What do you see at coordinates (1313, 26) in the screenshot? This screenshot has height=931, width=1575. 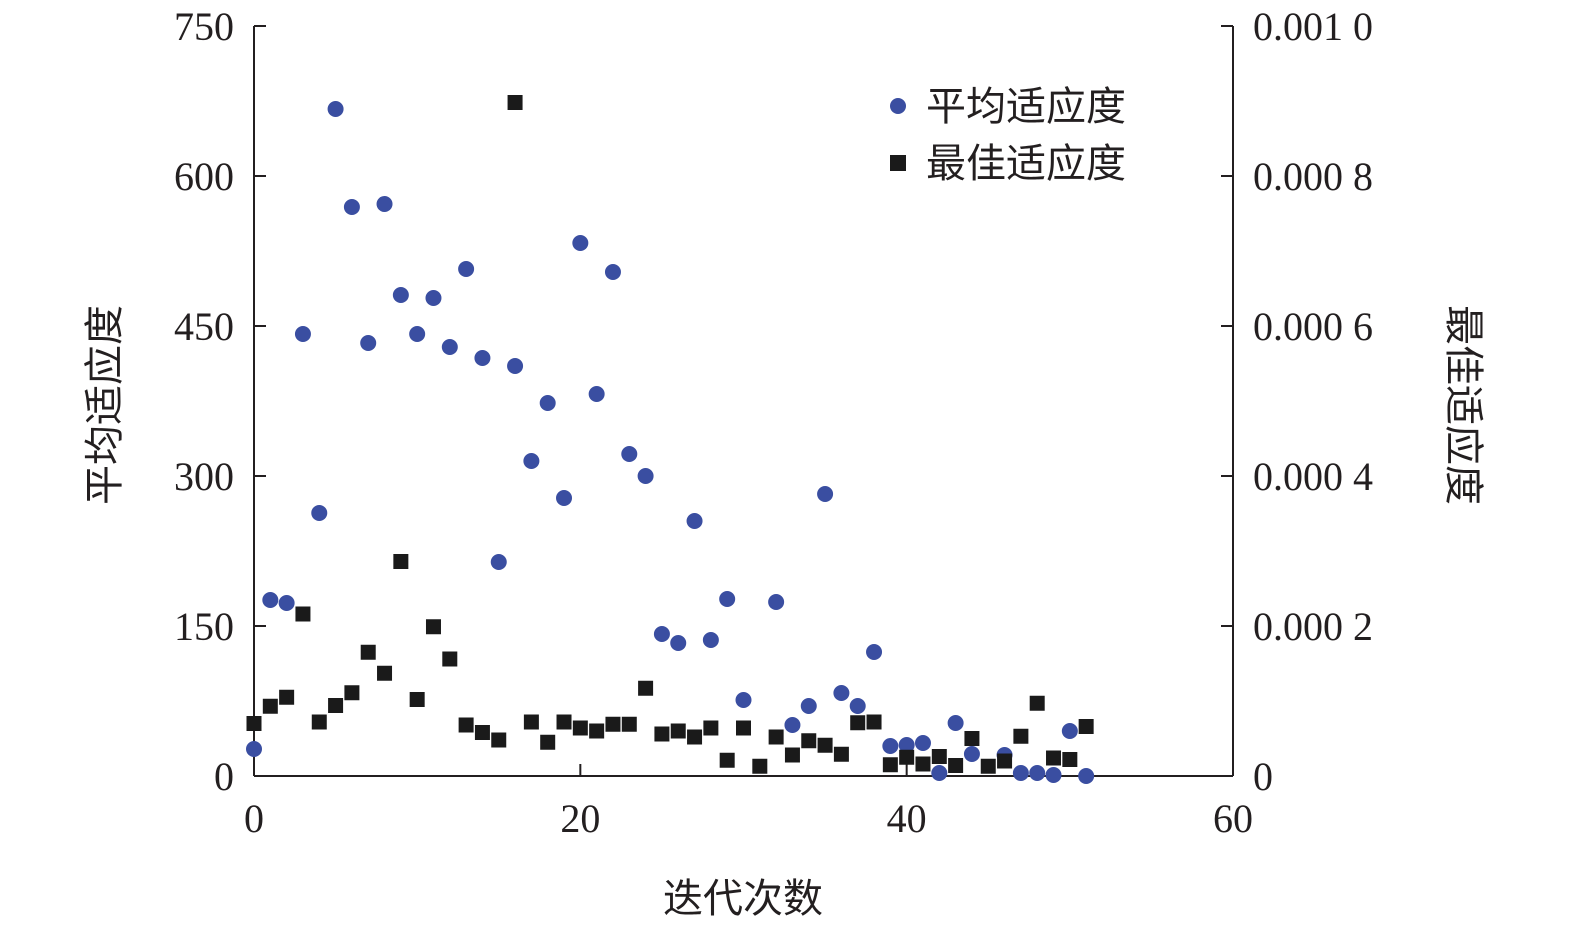 I see `y-right-tick-label: 0.001 0` at bounding box center [1313, 26].